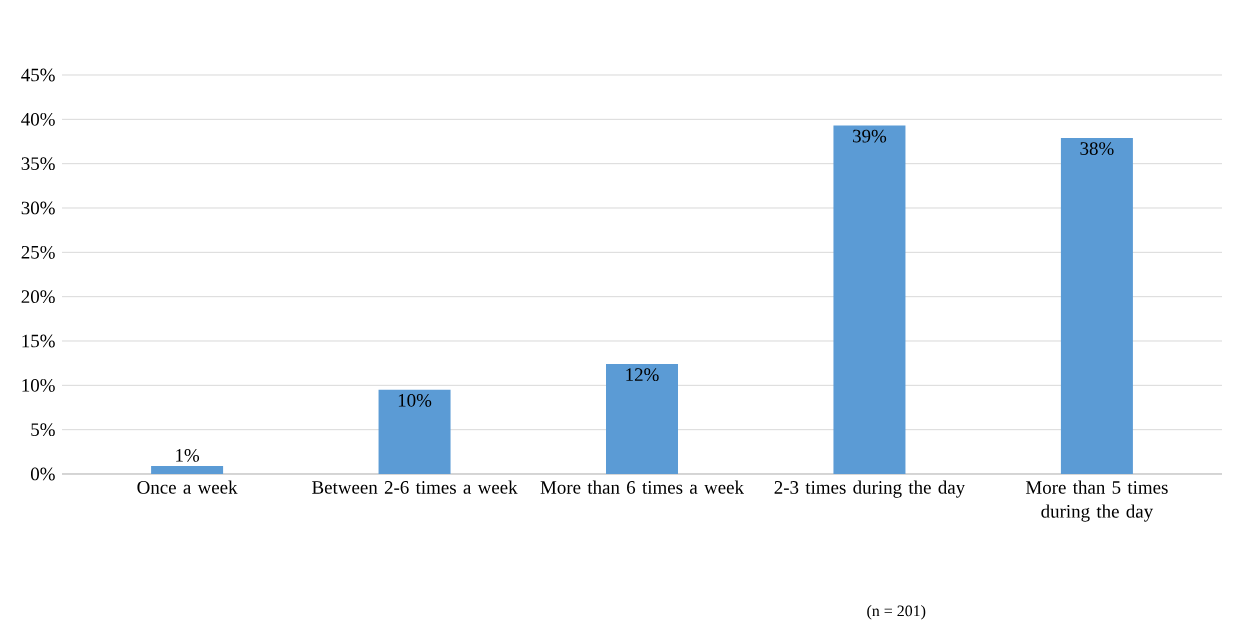 Image resolution: width=1249 pixels, height=628 pixels. I want to click on data-label: 39%, so click(870, 136).